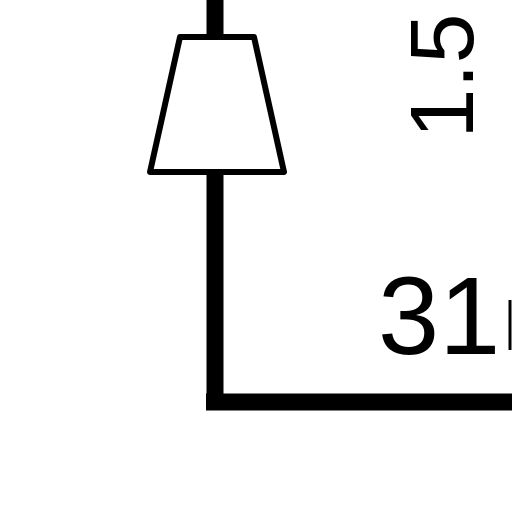  I want to click on wire-size-label: 1.5, so click(443, 76).